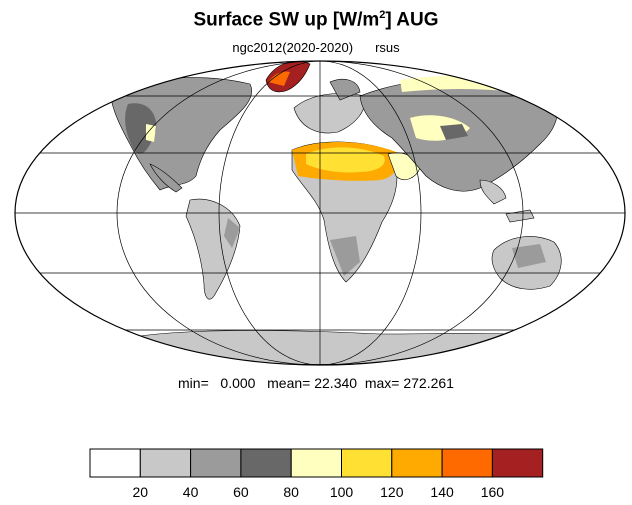 This screenshot has height=505, width=632. Describe the element at coordinates (345, 160) in the screenshot. I see `sahara-inner` at that location.